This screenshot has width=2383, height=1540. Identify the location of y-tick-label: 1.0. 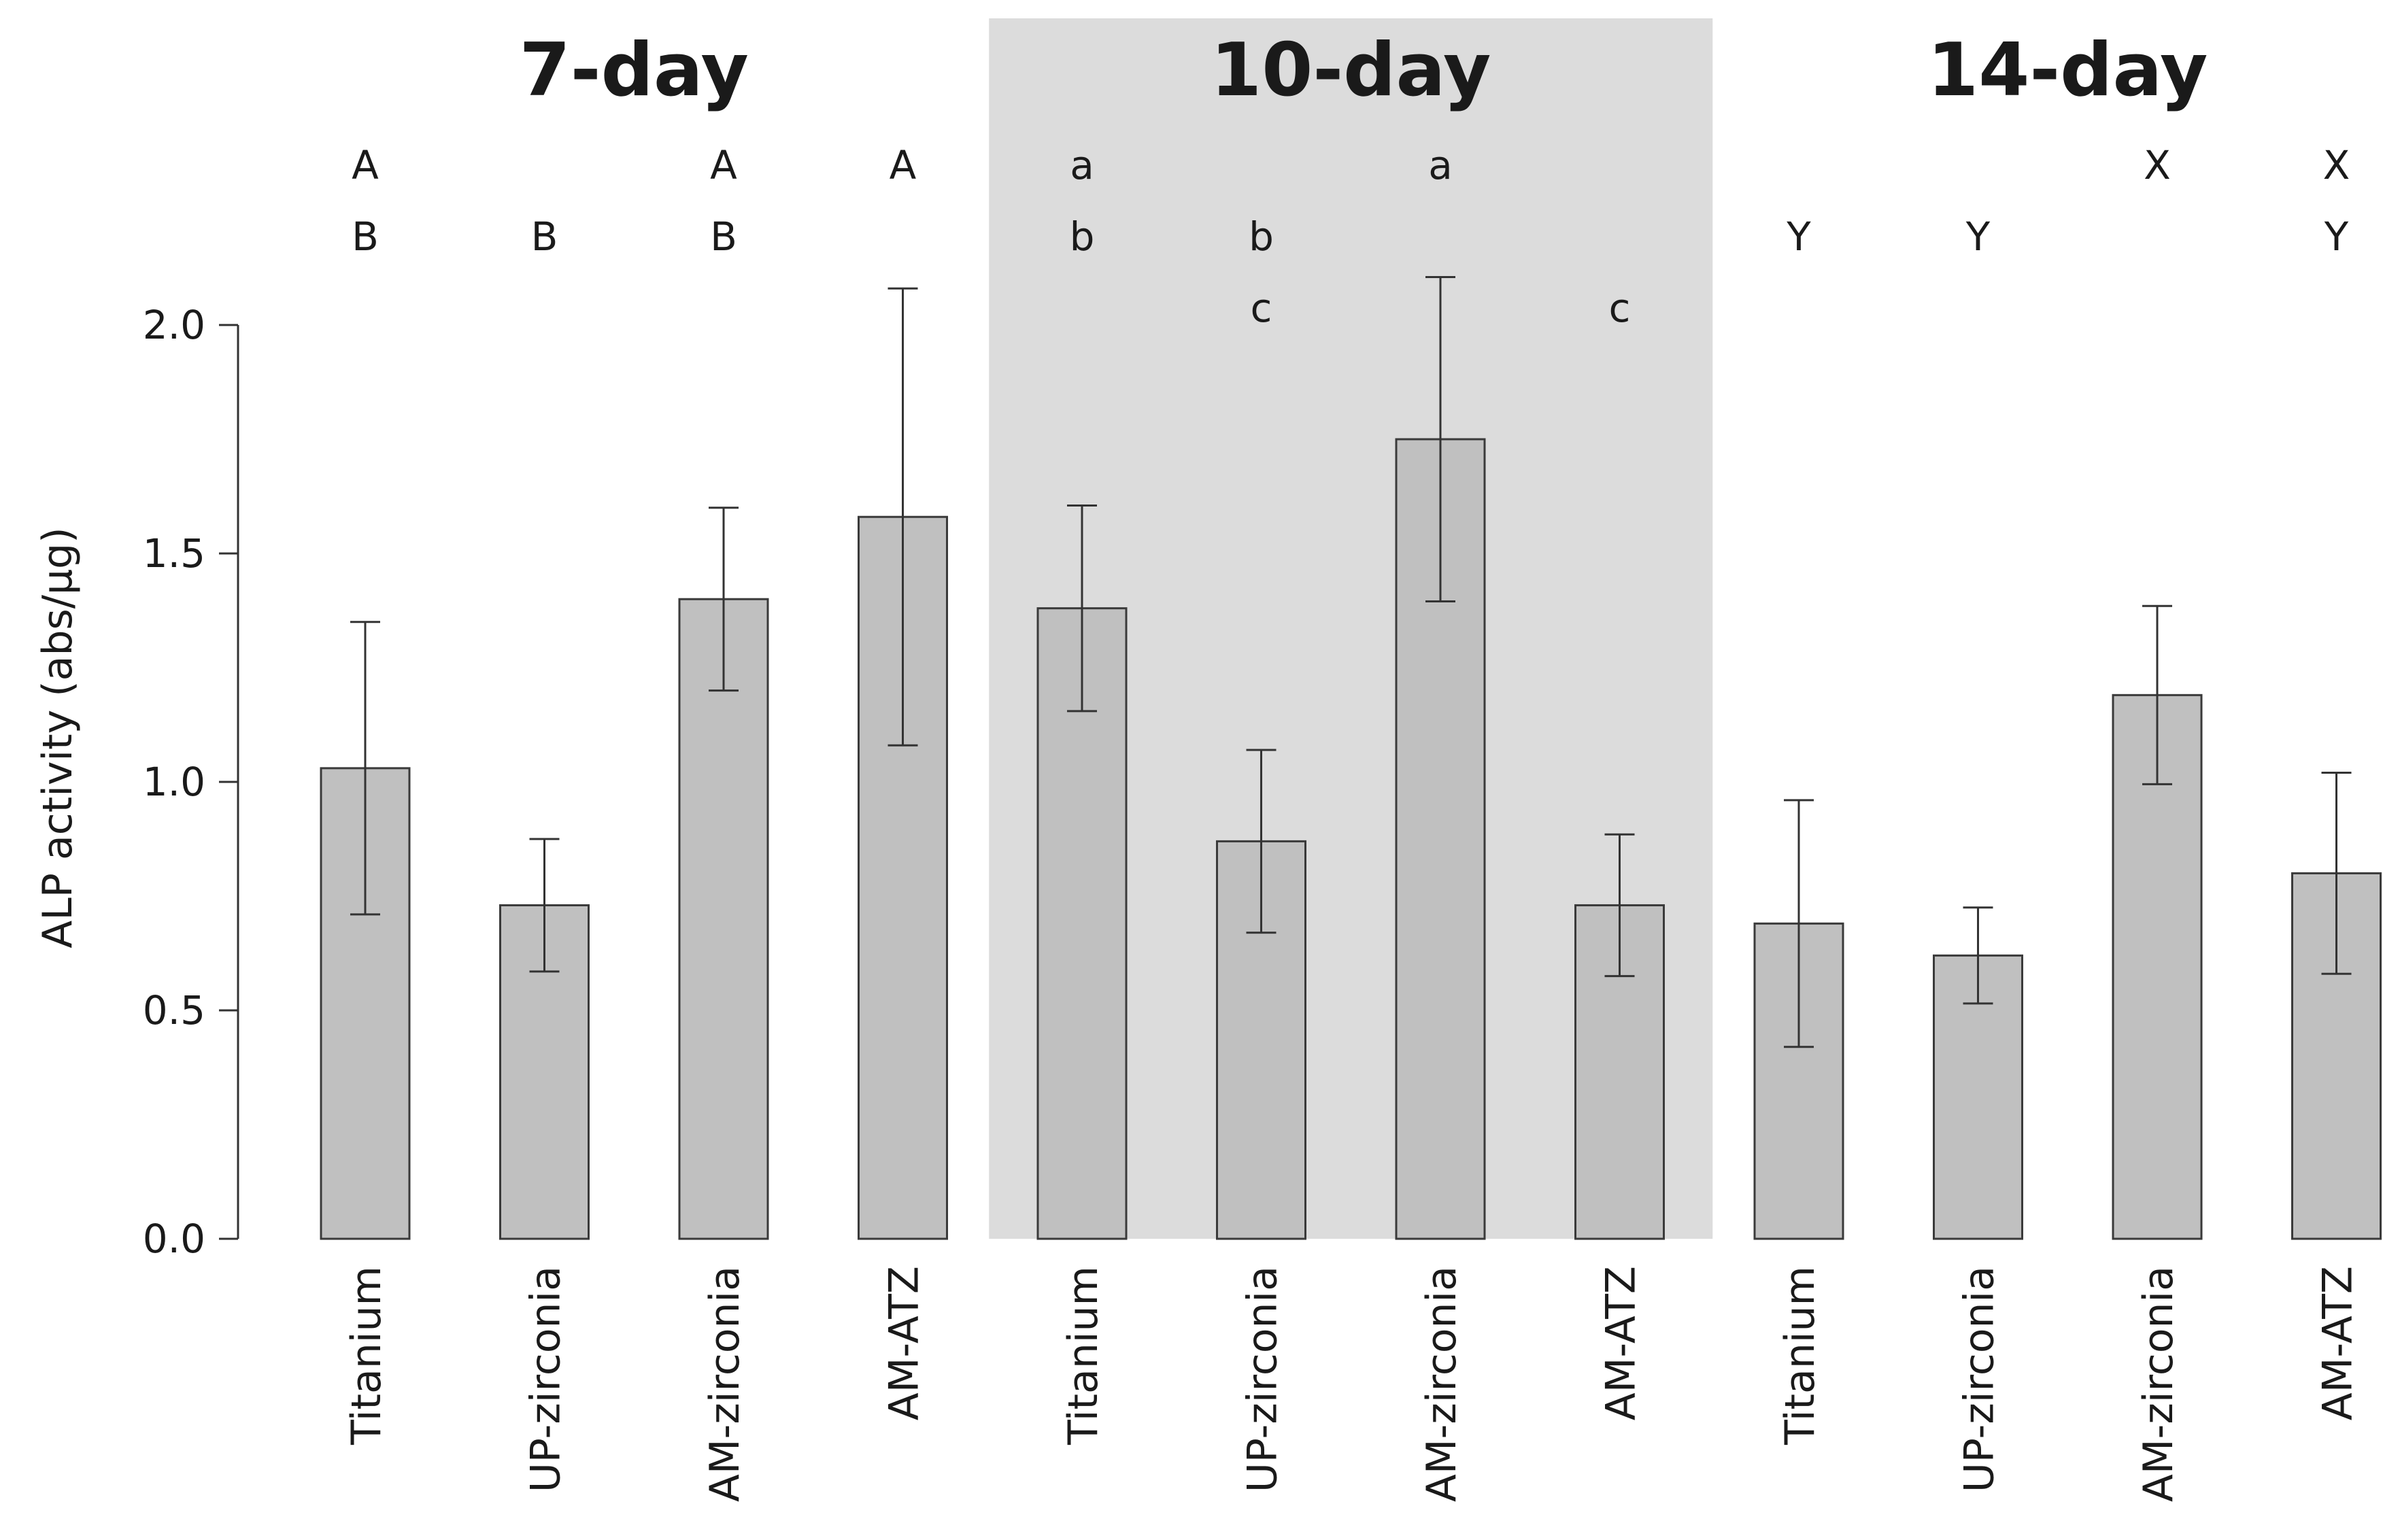
(174, 782).